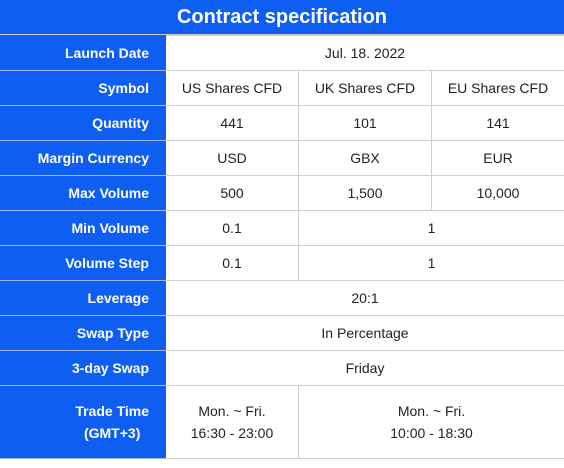  What do you see at coordinates (232, 158) in the screenshot?
I see `cell-margin-currency-us: USD` at bounding box center [232, 158].